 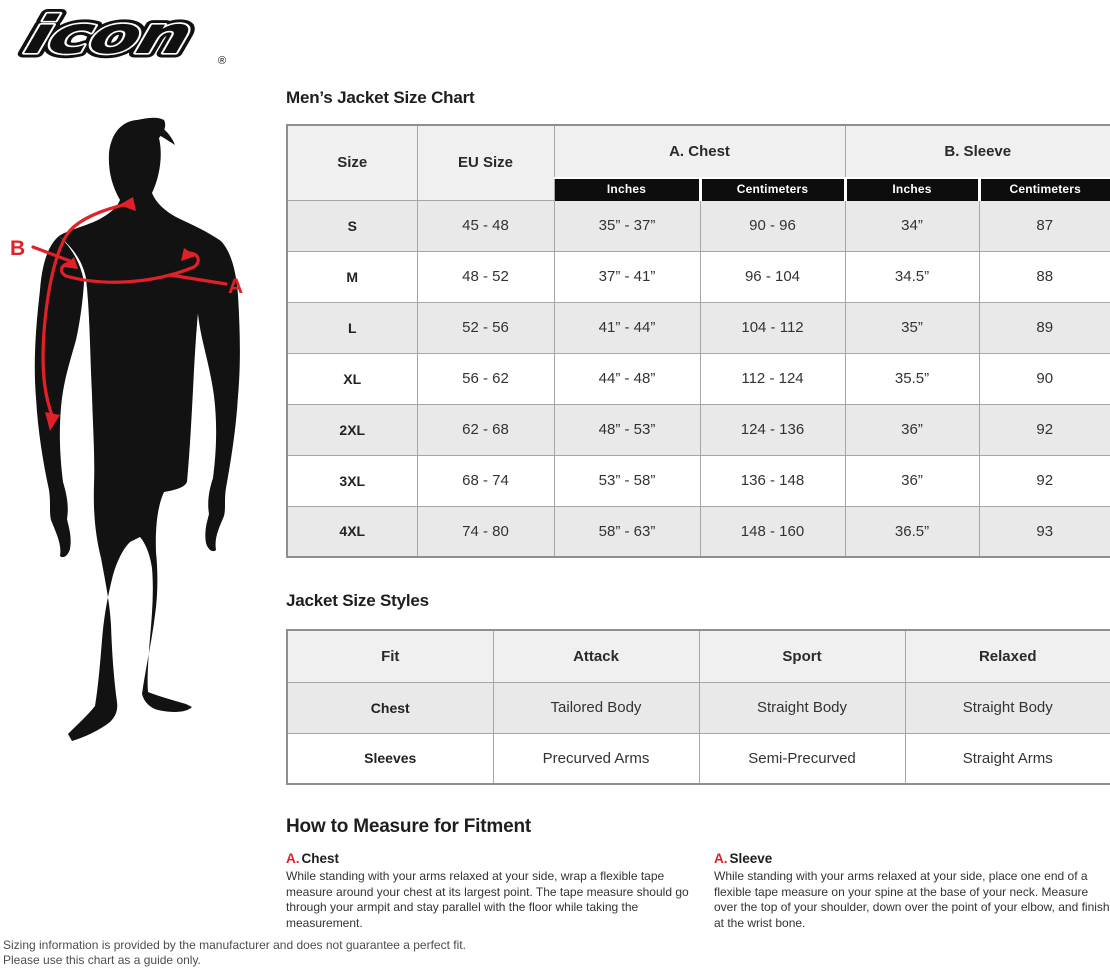 What do you see at coordinates (698, 225) in the screenshot?
I see `size-row-s: S 45 - 48 35” - 37” 90 - 96 34” 87` at bounding box center [698, 225].